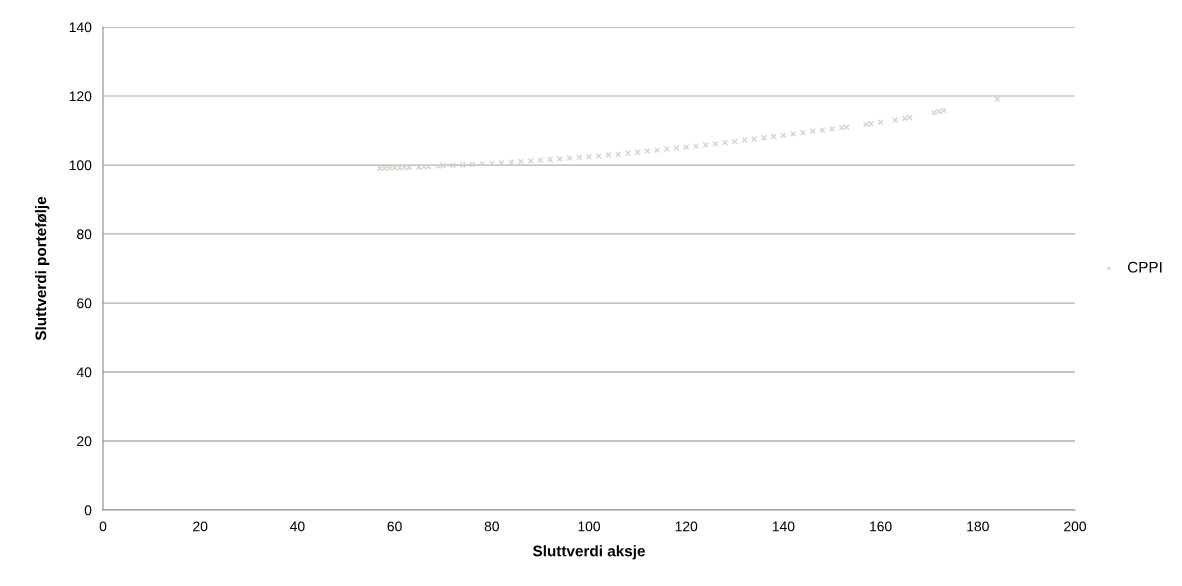 The height and width of the screenshot is (586, 1182). What do you see at coordinates (394, 526) in the screenshot?
I see `x-tick-label: 60` at bounding box center [394, 526].